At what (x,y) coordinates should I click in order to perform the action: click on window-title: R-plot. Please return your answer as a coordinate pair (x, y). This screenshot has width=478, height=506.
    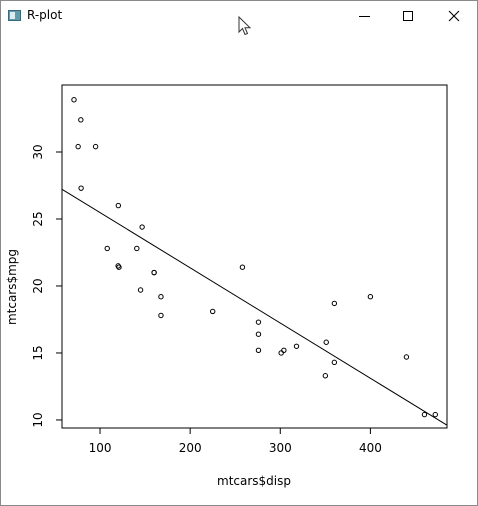
    Looking at the image, I should click on (45, 15).